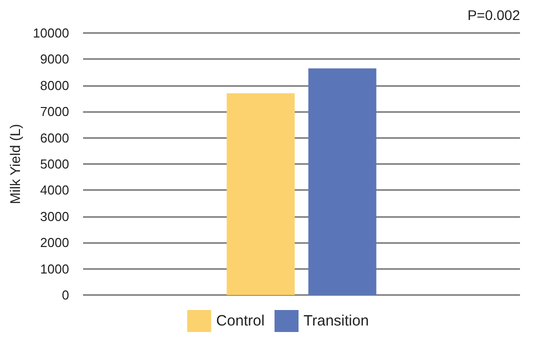 Image resolution: width=556 pixels, height=341 pixels. Describe the element at coordinates (55, 164) in the screenshot. I see `y-tick-label: 5000` at that location.